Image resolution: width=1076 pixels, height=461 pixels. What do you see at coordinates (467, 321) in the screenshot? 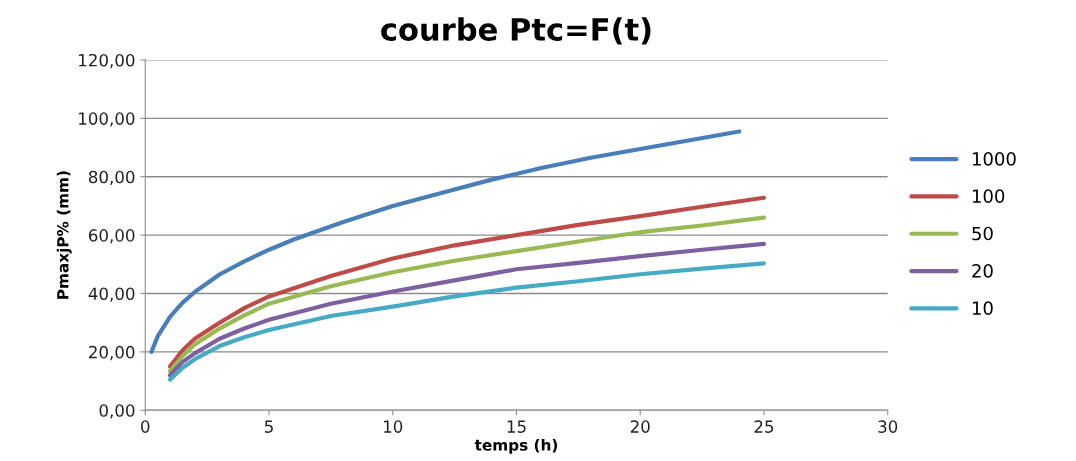
I see `line-series` at bounding box center [467, 321].